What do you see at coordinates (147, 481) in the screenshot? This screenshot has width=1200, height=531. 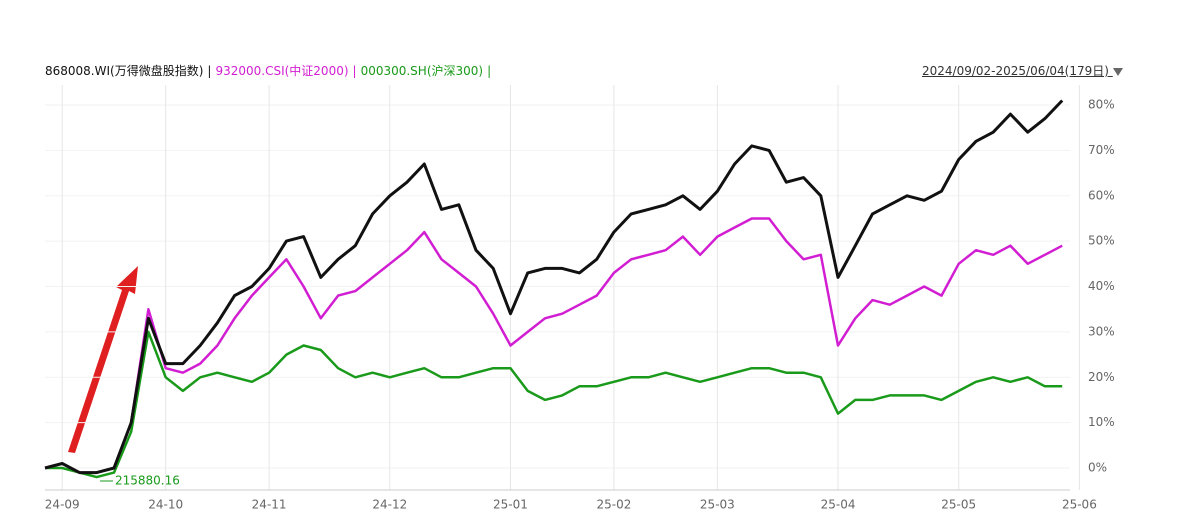 I see `annotation: 215880.16` at bounding box center [147, 481].